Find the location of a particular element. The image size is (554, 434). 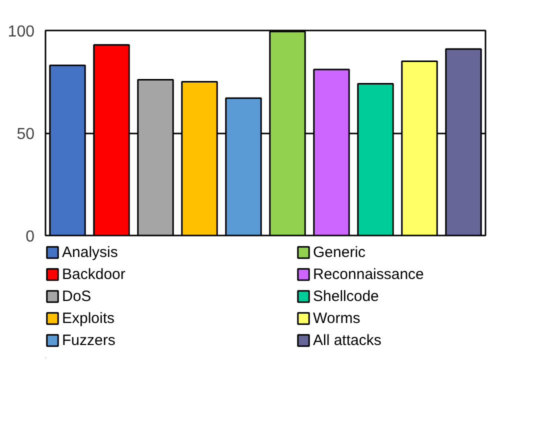

legend-label: Shellcode is located at coordinates (346, 296).